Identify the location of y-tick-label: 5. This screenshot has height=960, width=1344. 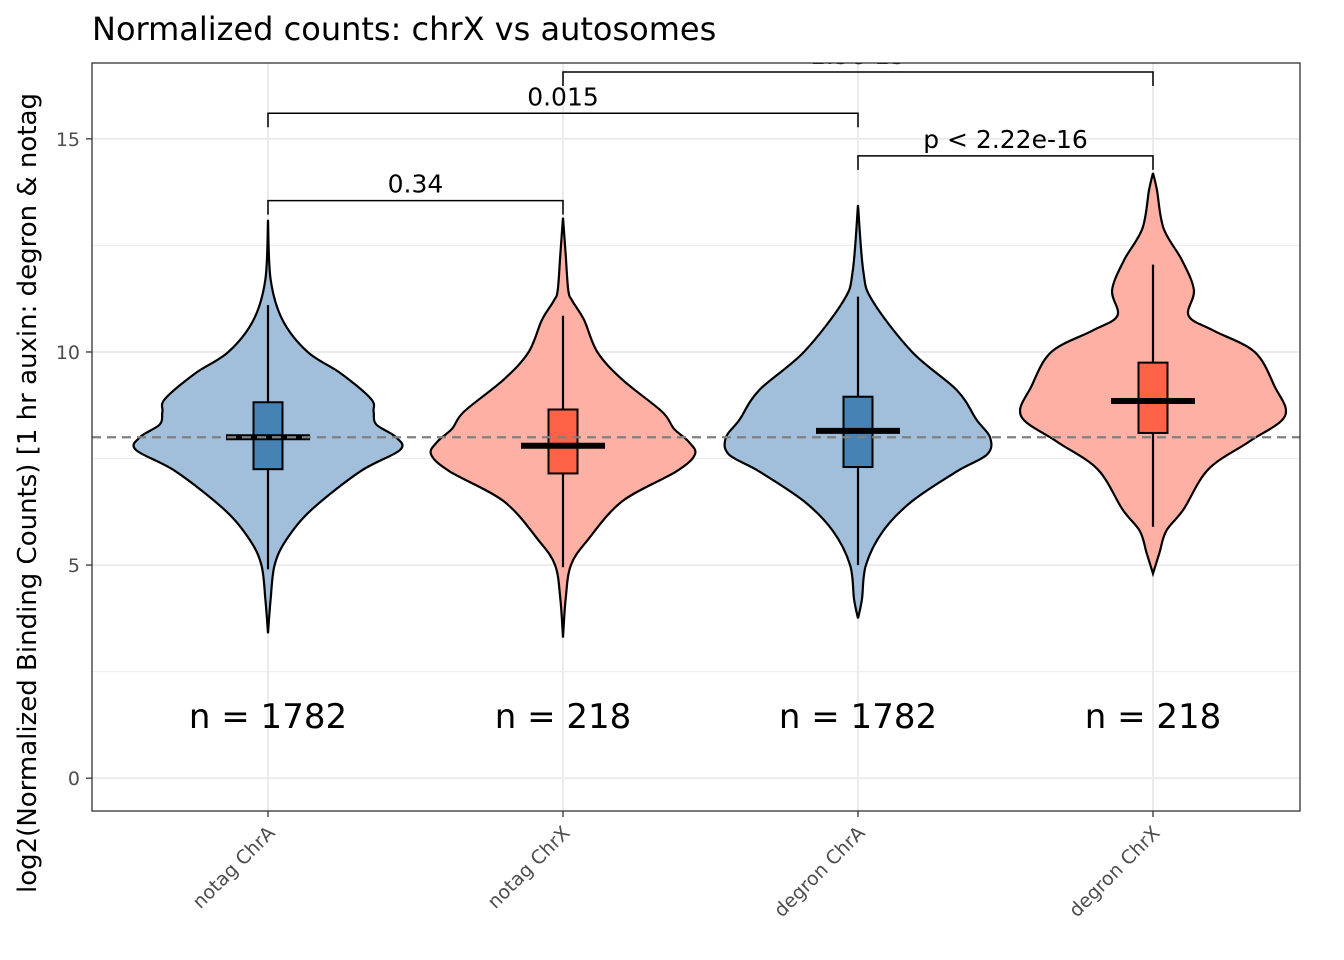
(74, 566).